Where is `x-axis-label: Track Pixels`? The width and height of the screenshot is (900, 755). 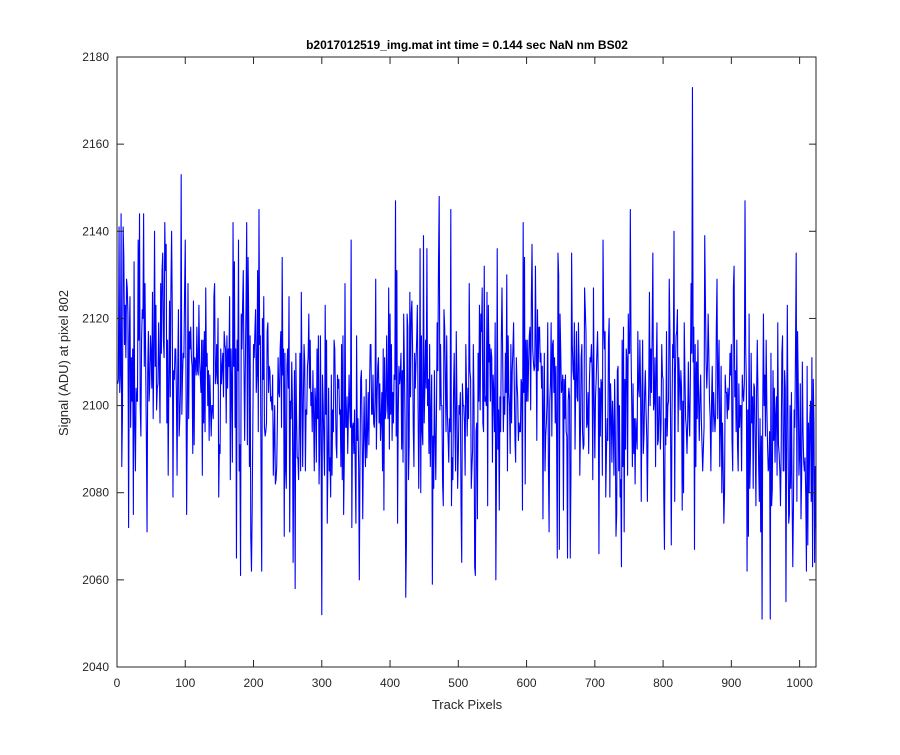 x-axis-label: Track Pixels is located at coordinates (467, 704).